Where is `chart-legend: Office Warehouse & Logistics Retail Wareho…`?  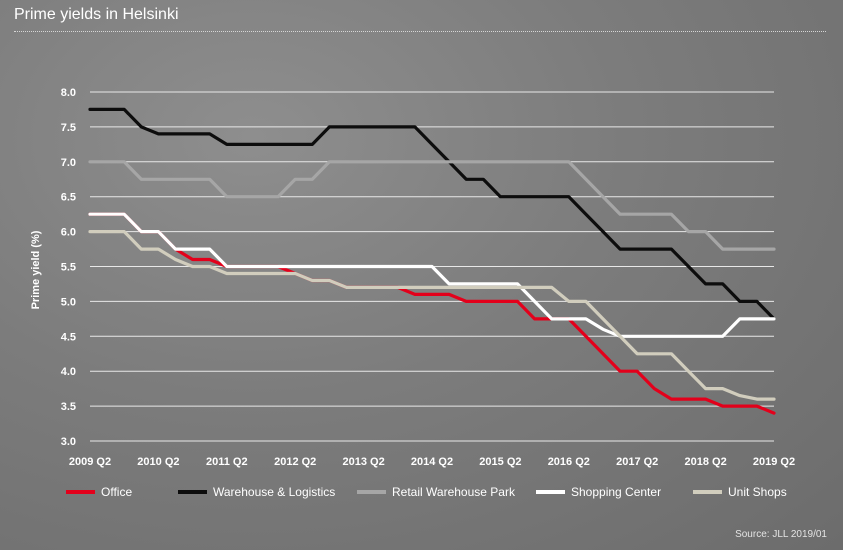
chart-legend: Office Warehouse & Logistics Retail Wareho… is located at coordinates (426, 492).